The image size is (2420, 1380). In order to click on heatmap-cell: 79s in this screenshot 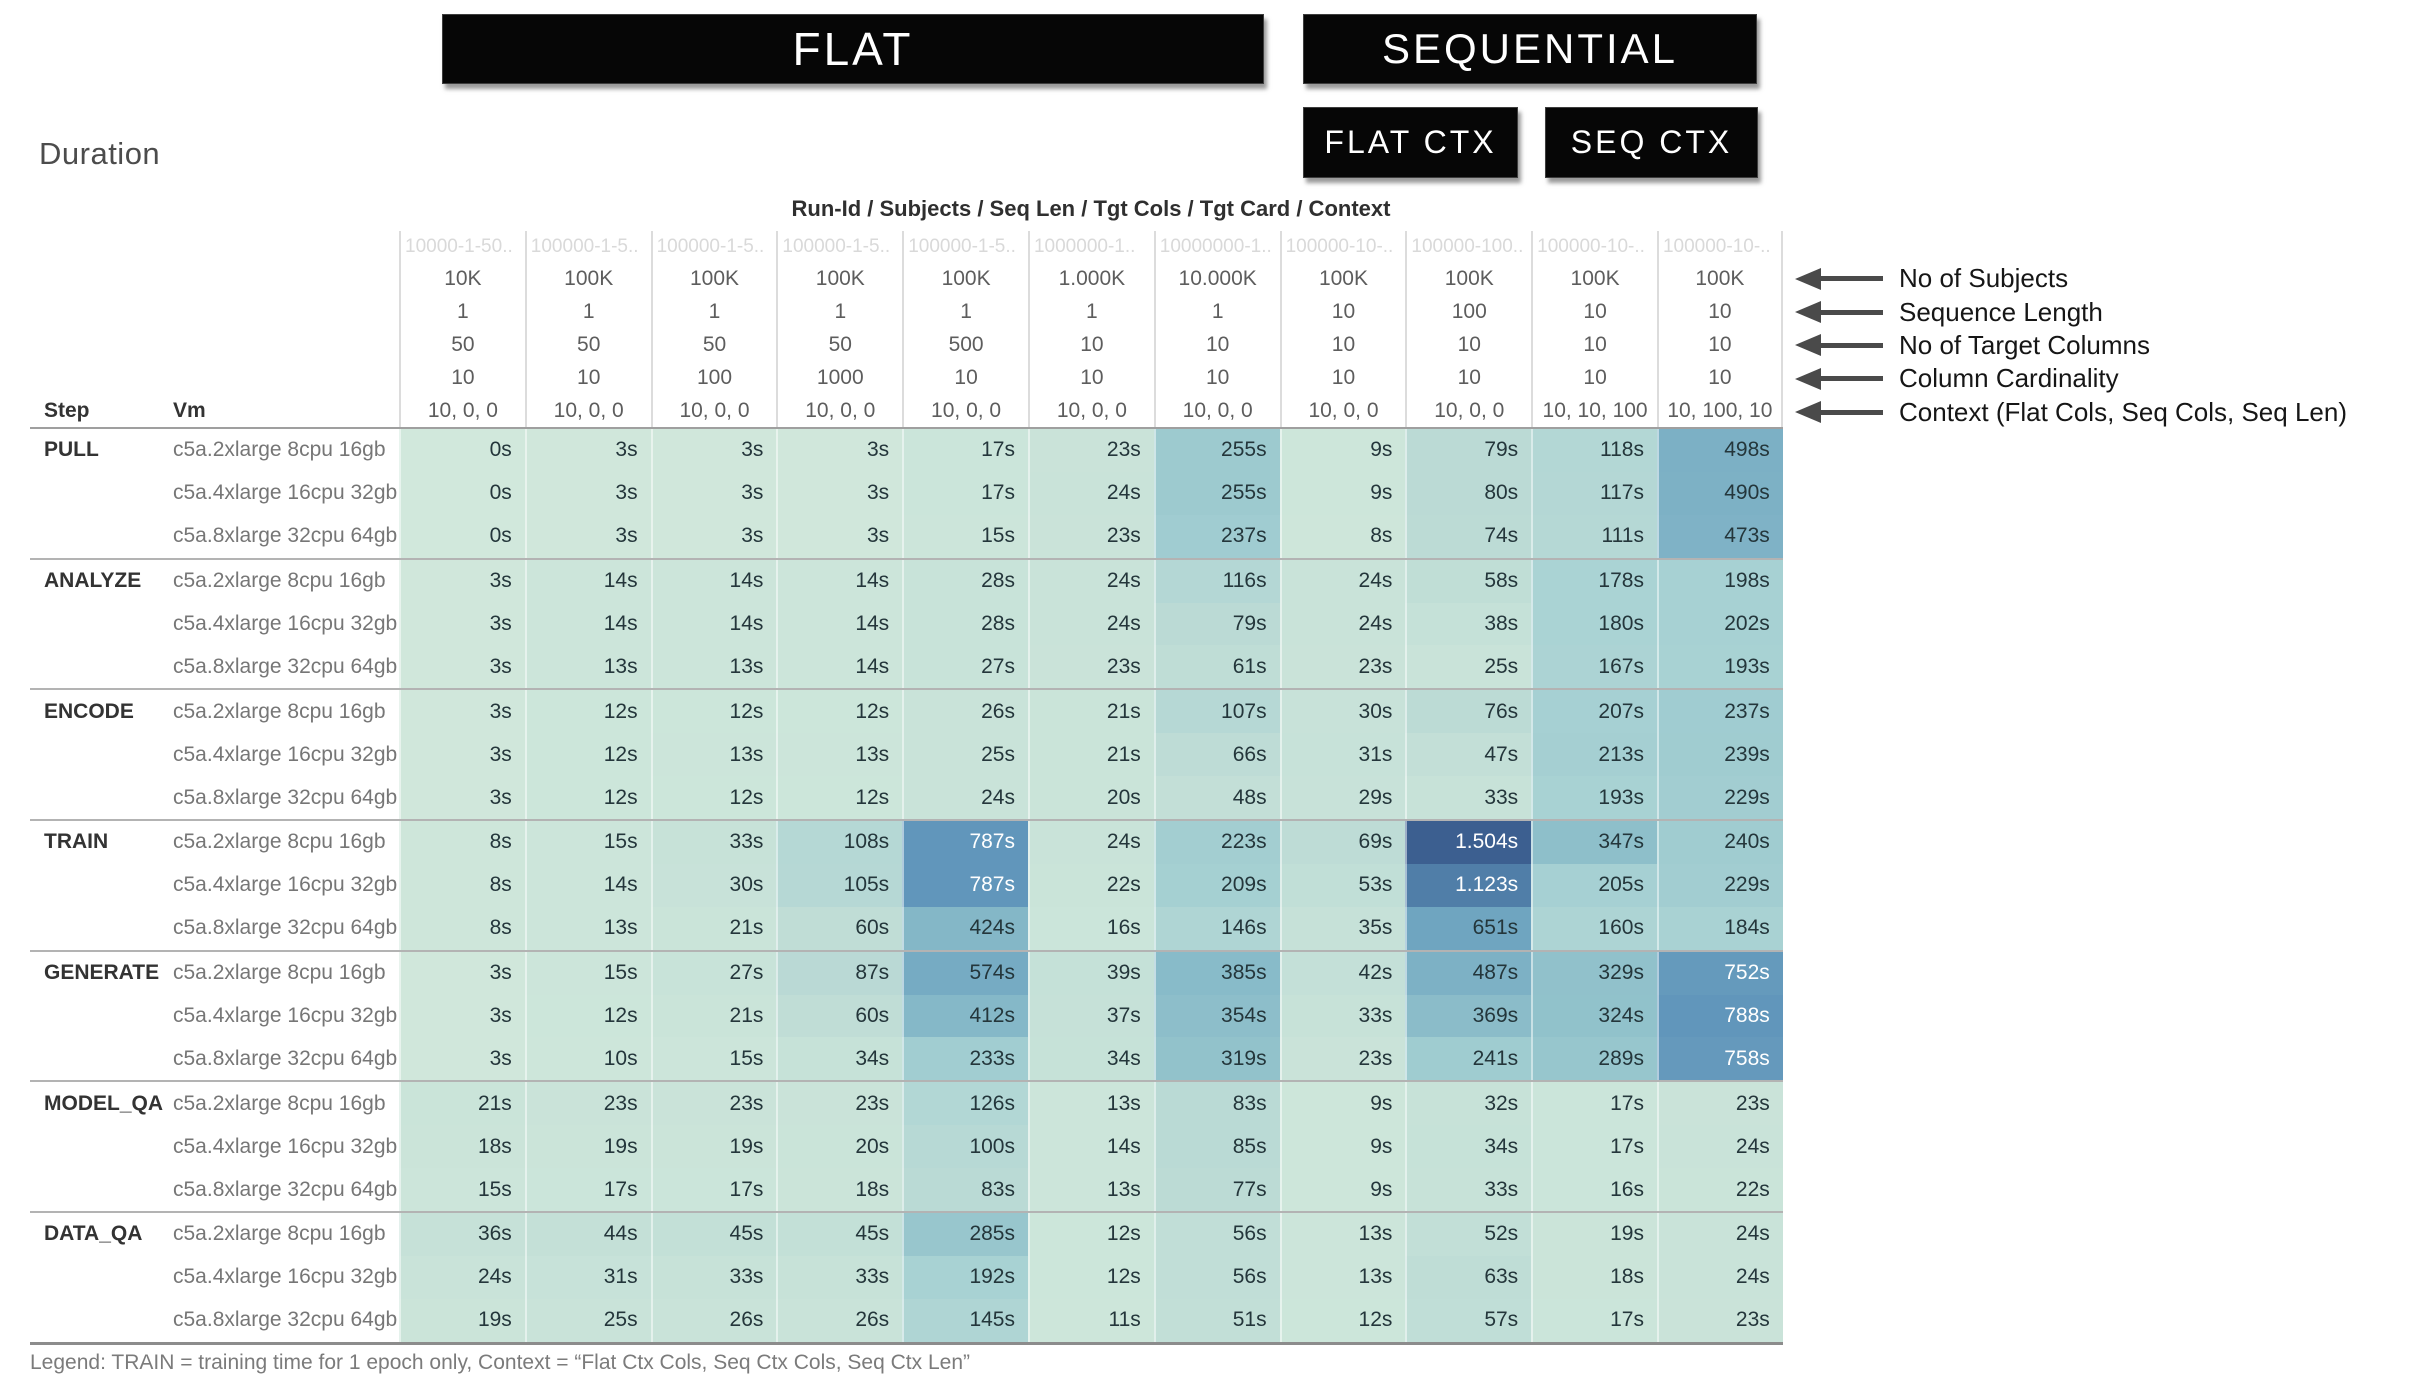, I will do `click(1216, 624)`.